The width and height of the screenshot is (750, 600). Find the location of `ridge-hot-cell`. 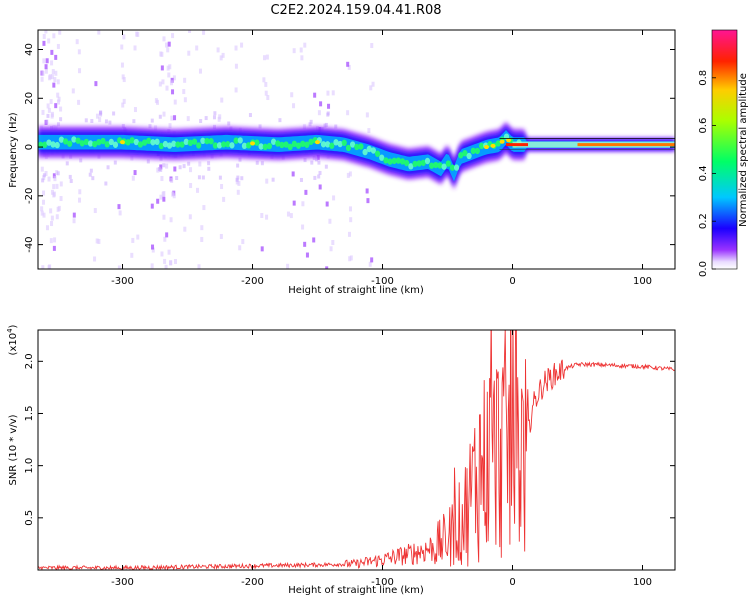

ridge-hot-cell is located at coordinates (502, 141).